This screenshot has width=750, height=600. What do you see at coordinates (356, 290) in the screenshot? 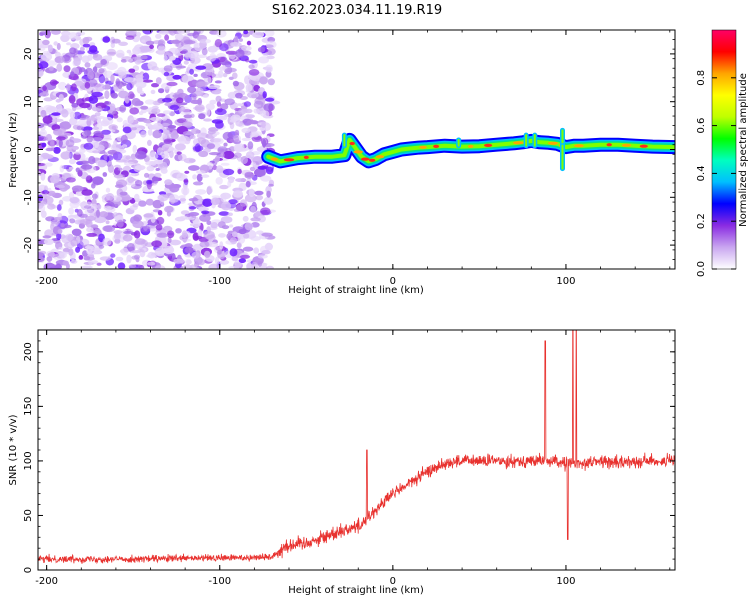
I see `heatmap-x-label: Height of straight line (km)` at bounding box center [356, 290].